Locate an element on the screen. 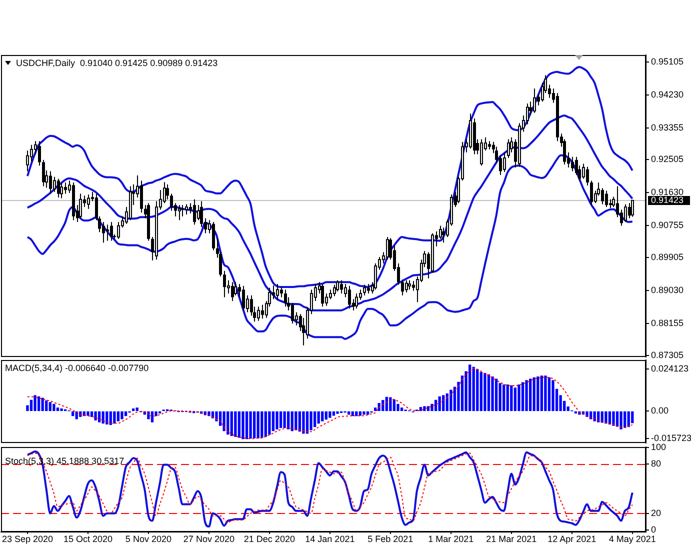  x-tick-label: 12 Apr 2021 is located at coordinates (572, 539).